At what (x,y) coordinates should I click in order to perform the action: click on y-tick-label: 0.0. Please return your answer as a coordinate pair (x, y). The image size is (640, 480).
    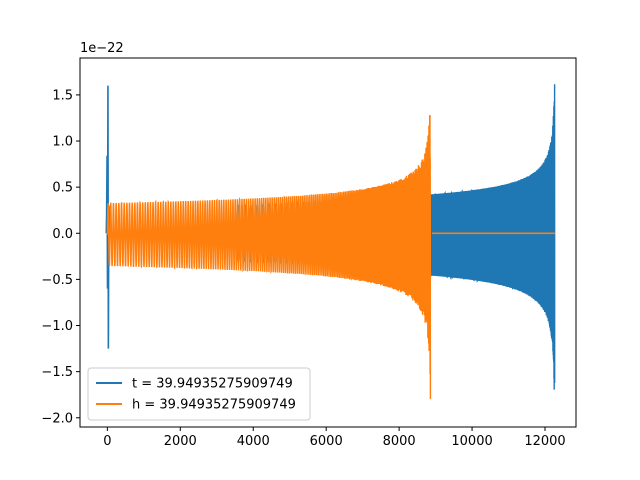
    Looking at the image, I should click on (62, 234).